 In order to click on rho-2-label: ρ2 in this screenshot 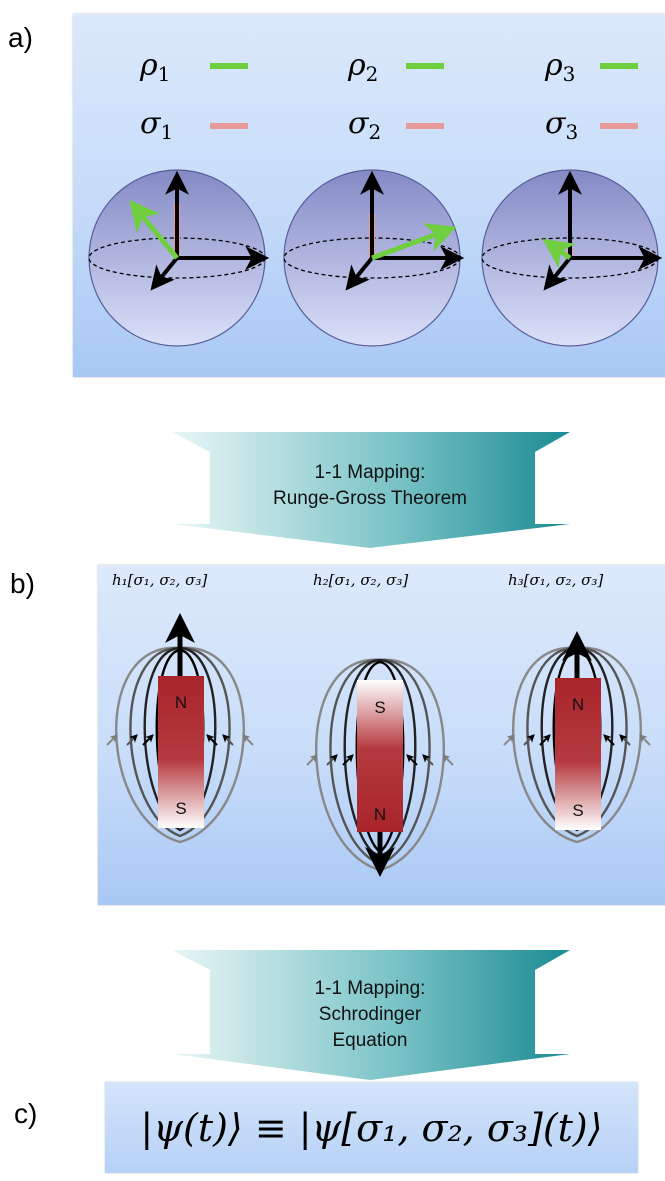, I will do `click(362, 67)`.